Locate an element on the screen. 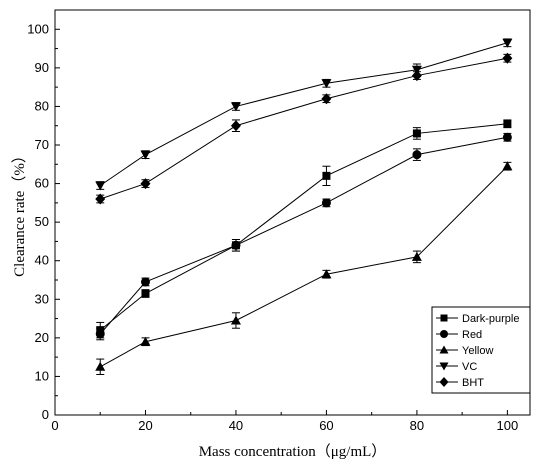  legend-item: Red is located at coordinates (459, 335).